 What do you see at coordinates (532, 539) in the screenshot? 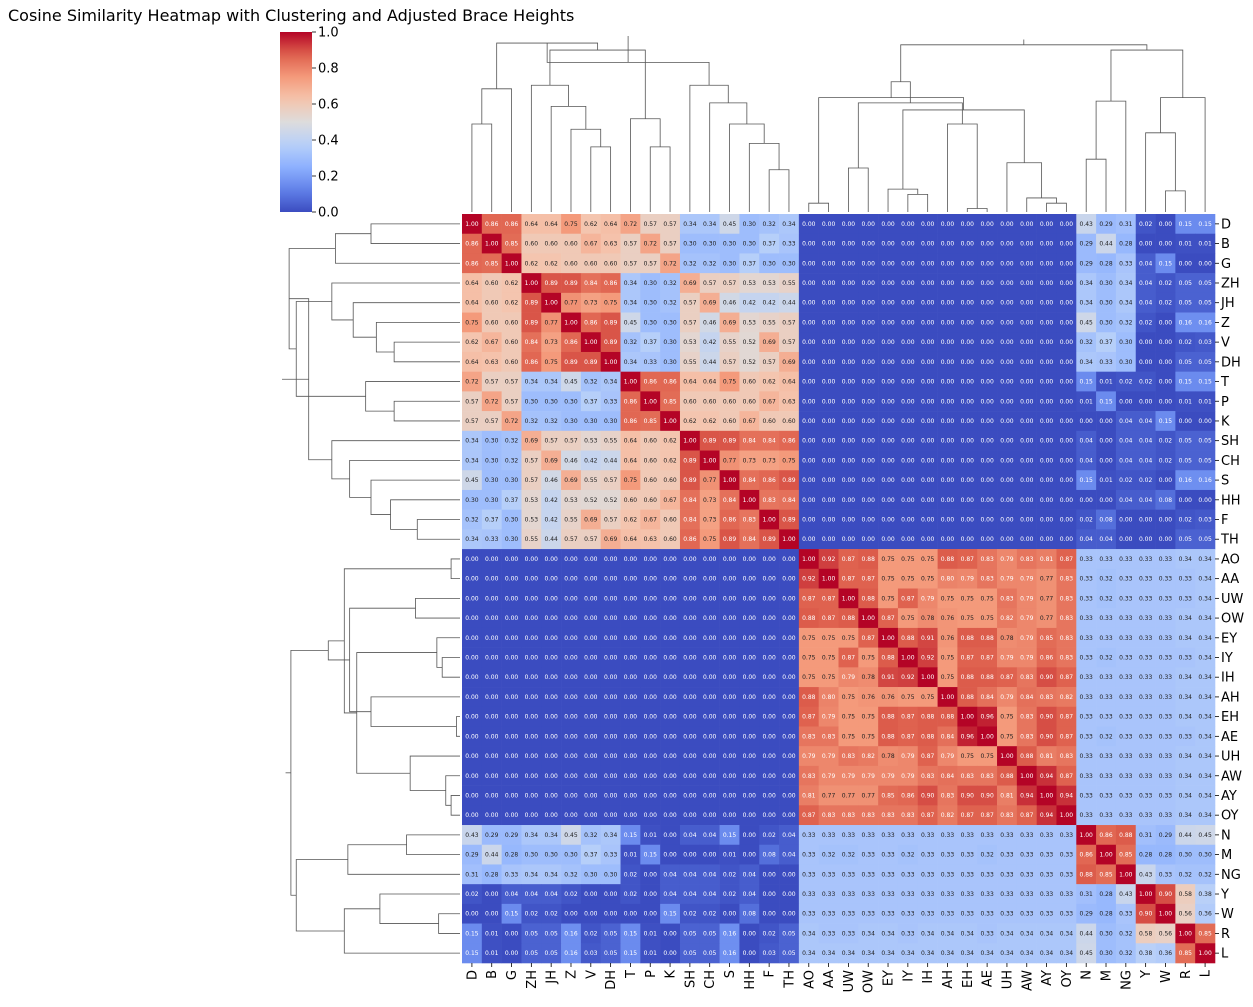
I see `cell-value-label: 0.55` at bounding box center [532, 539].